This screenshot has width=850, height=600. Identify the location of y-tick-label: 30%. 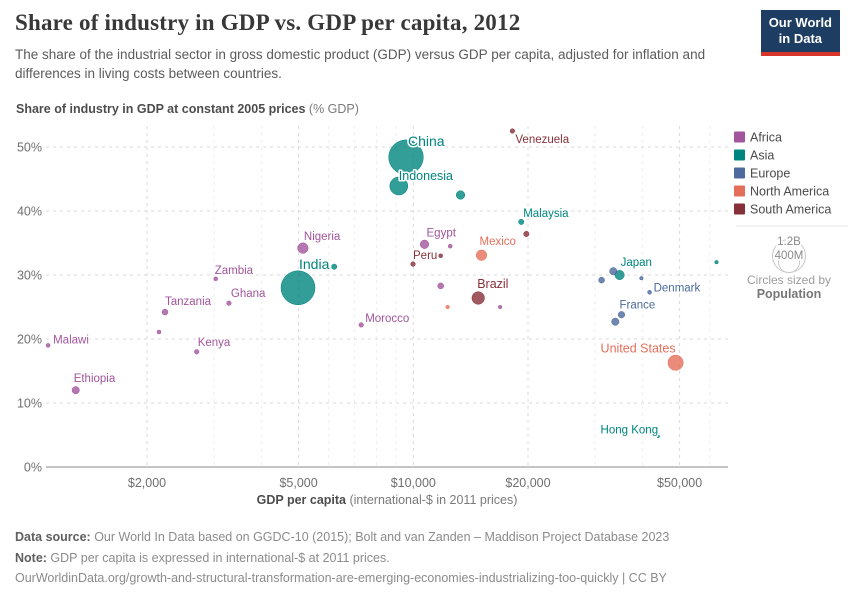
(29, 276).